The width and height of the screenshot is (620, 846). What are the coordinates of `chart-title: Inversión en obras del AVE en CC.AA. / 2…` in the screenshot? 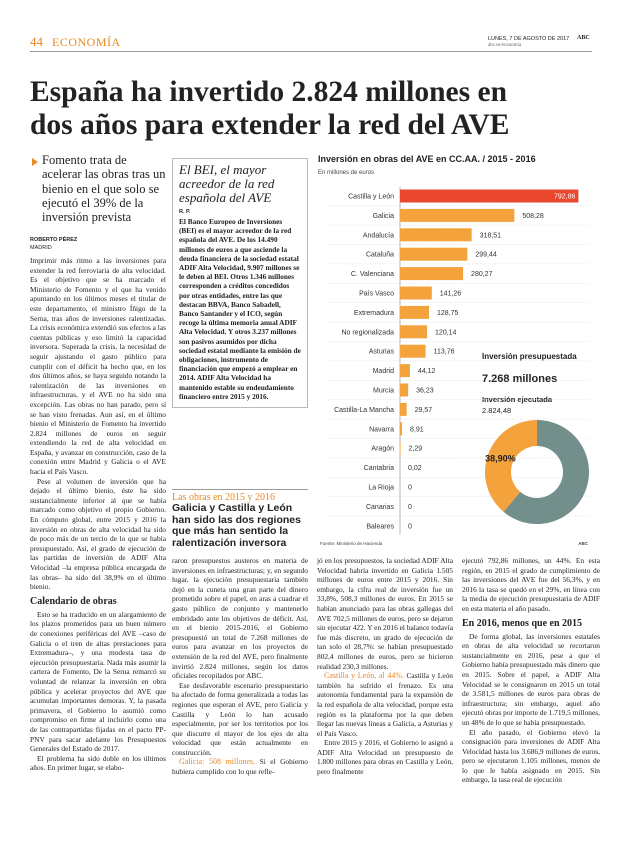 It's located at (427, 159).